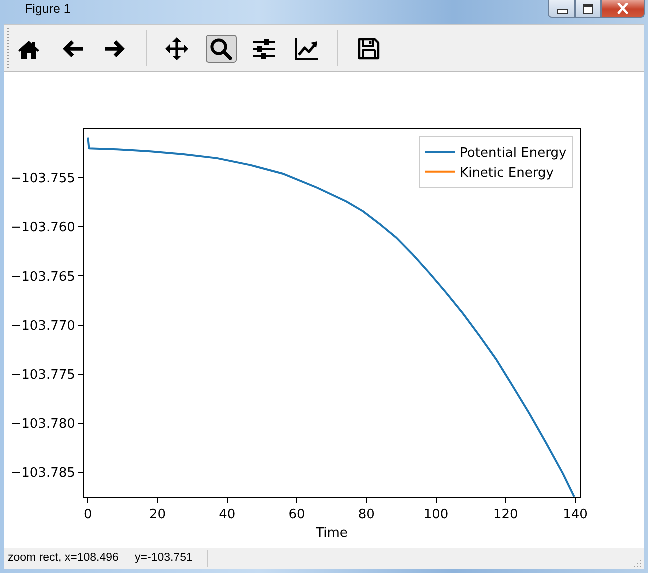 This screenshot has width=648, height=573. I want to click on y-tick-label: −103.785, so click(43, 474).